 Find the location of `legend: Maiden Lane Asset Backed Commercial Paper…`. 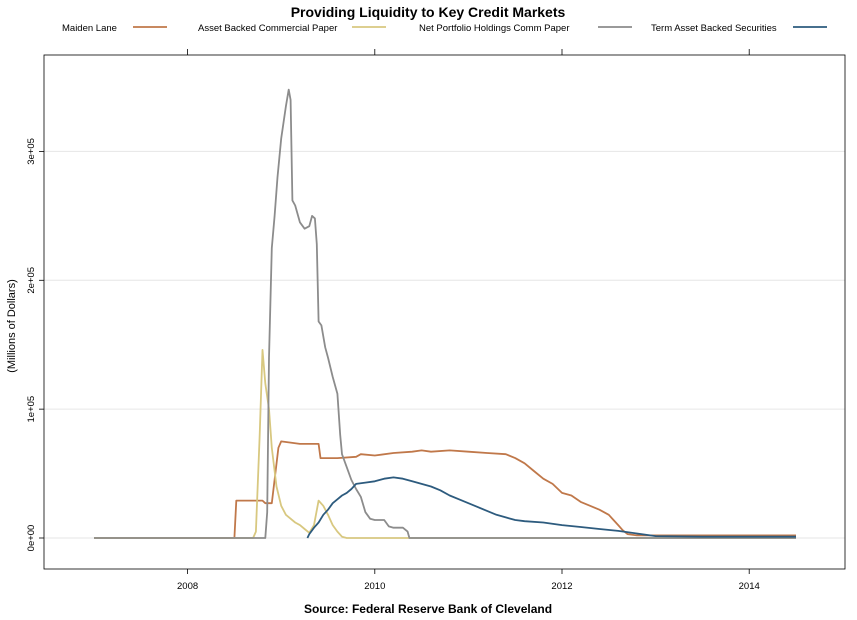

legend: Maiden Lane Asset Backed Commercial Paper… is located at coordinates (444, 28).